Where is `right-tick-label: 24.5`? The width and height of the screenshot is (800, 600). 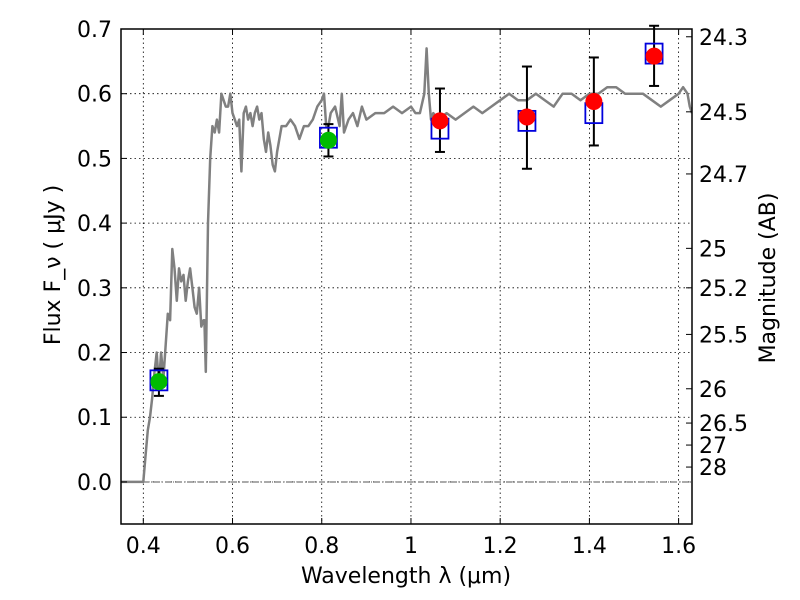
right-tick-label: 24.5 is located at coordinates (723, 113).